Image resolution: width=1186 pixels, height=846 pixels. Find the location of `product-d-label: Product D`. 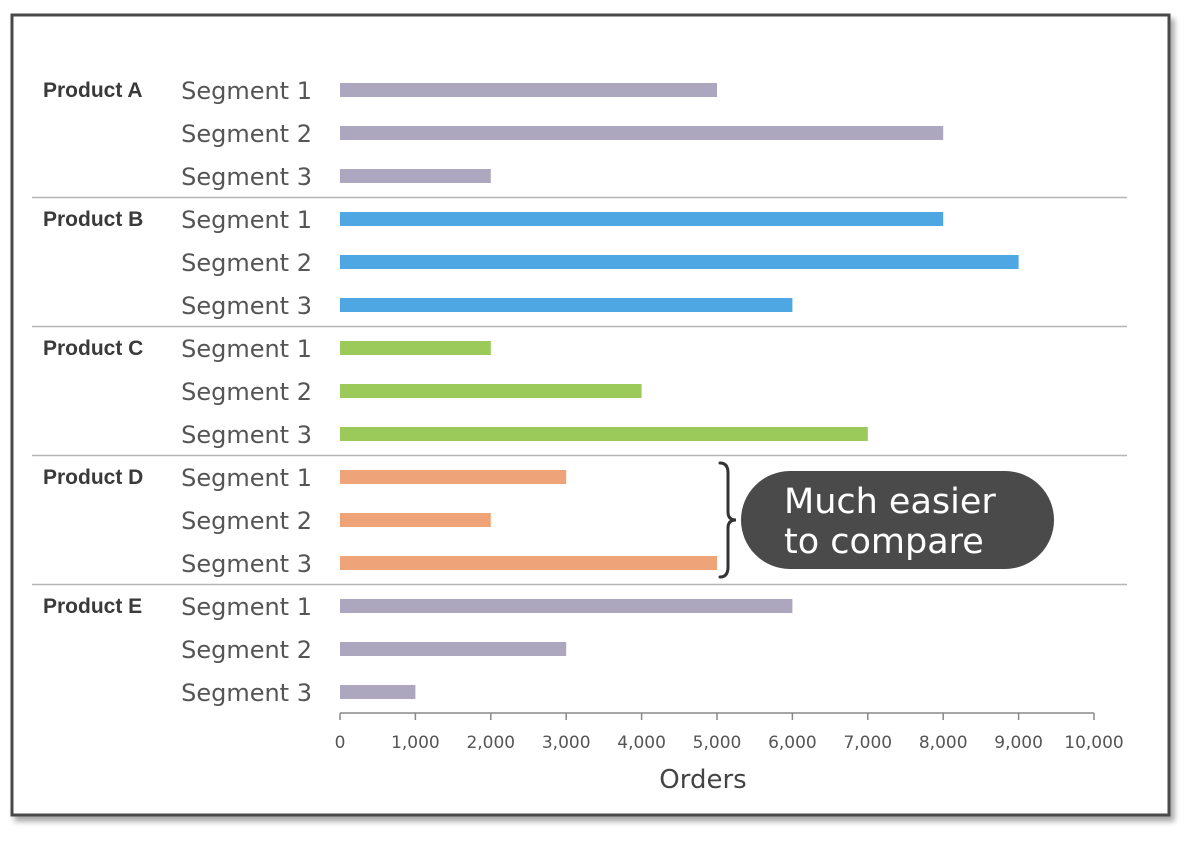

product-d-label: Product D is located at coordinates (93, 477).